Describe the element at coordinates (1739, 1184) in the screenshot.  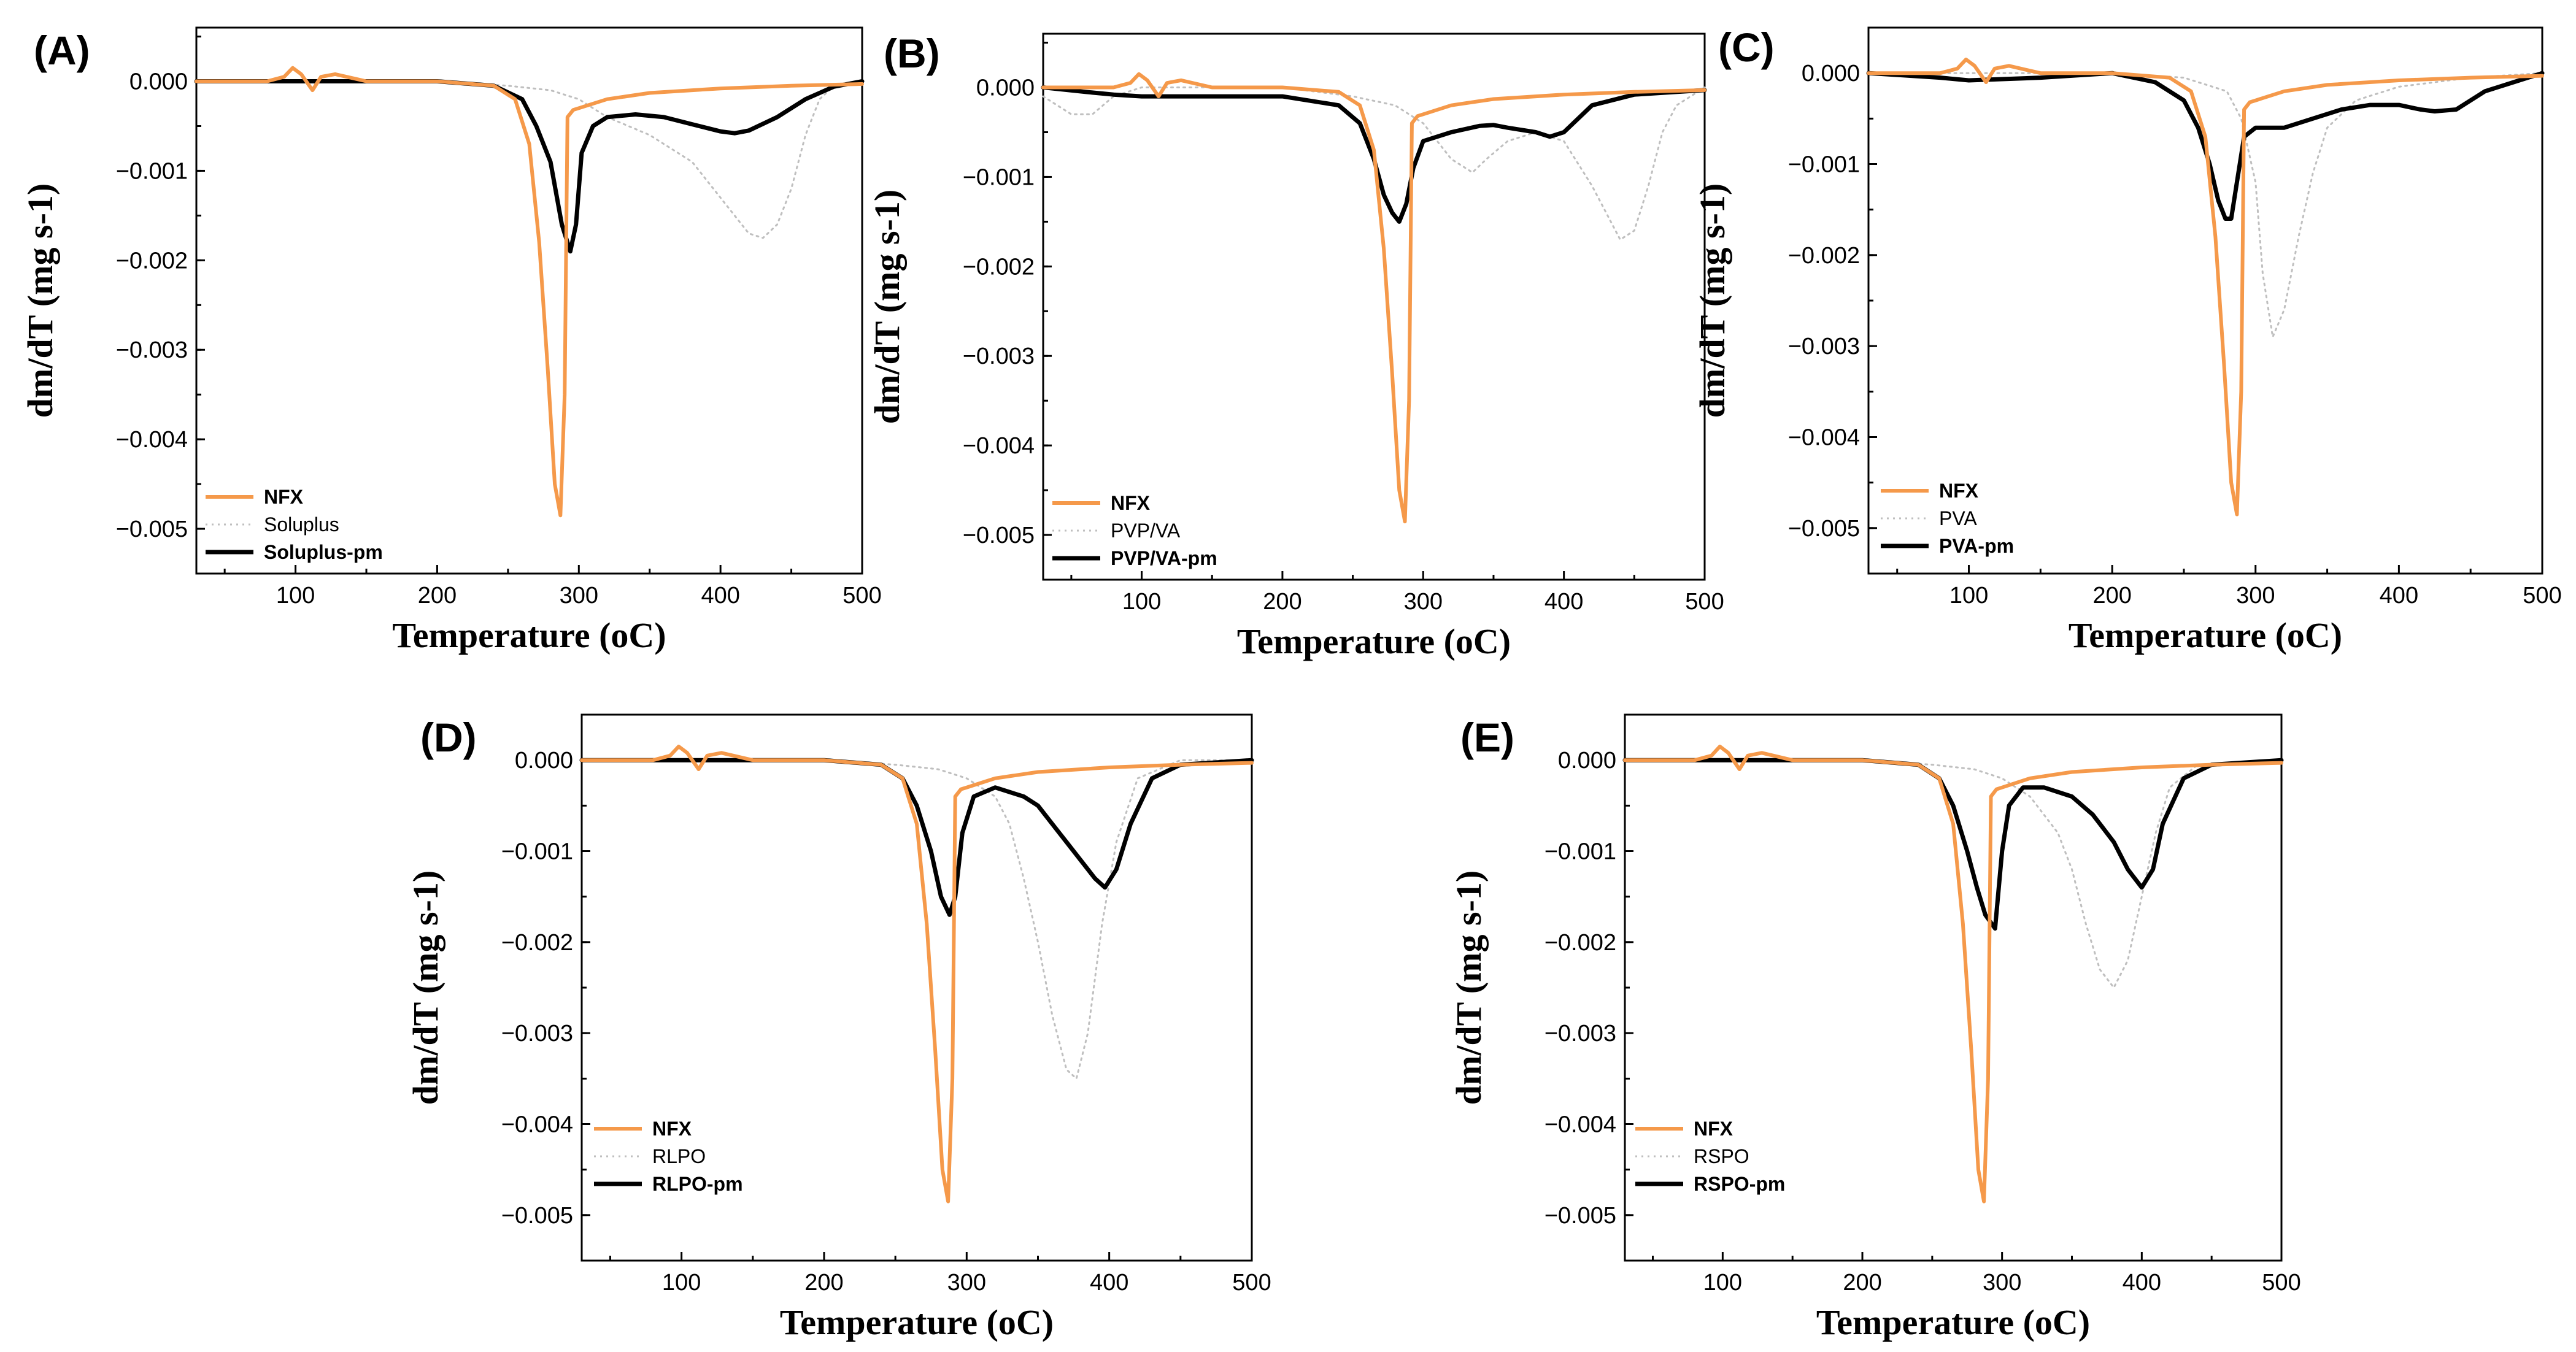
I see `legend-label: RSPO-pm` at that location.